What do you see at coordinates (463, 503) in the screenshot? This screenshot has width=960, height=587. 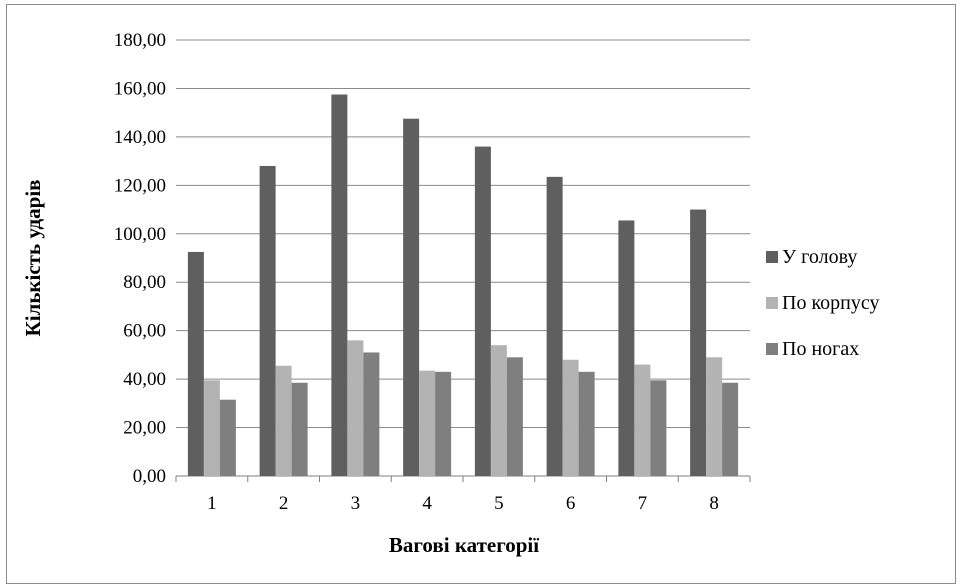 I see `x-axis-tick-labels: 1 2 3 4 5 6 7 8` at bounding box center [463, 503].